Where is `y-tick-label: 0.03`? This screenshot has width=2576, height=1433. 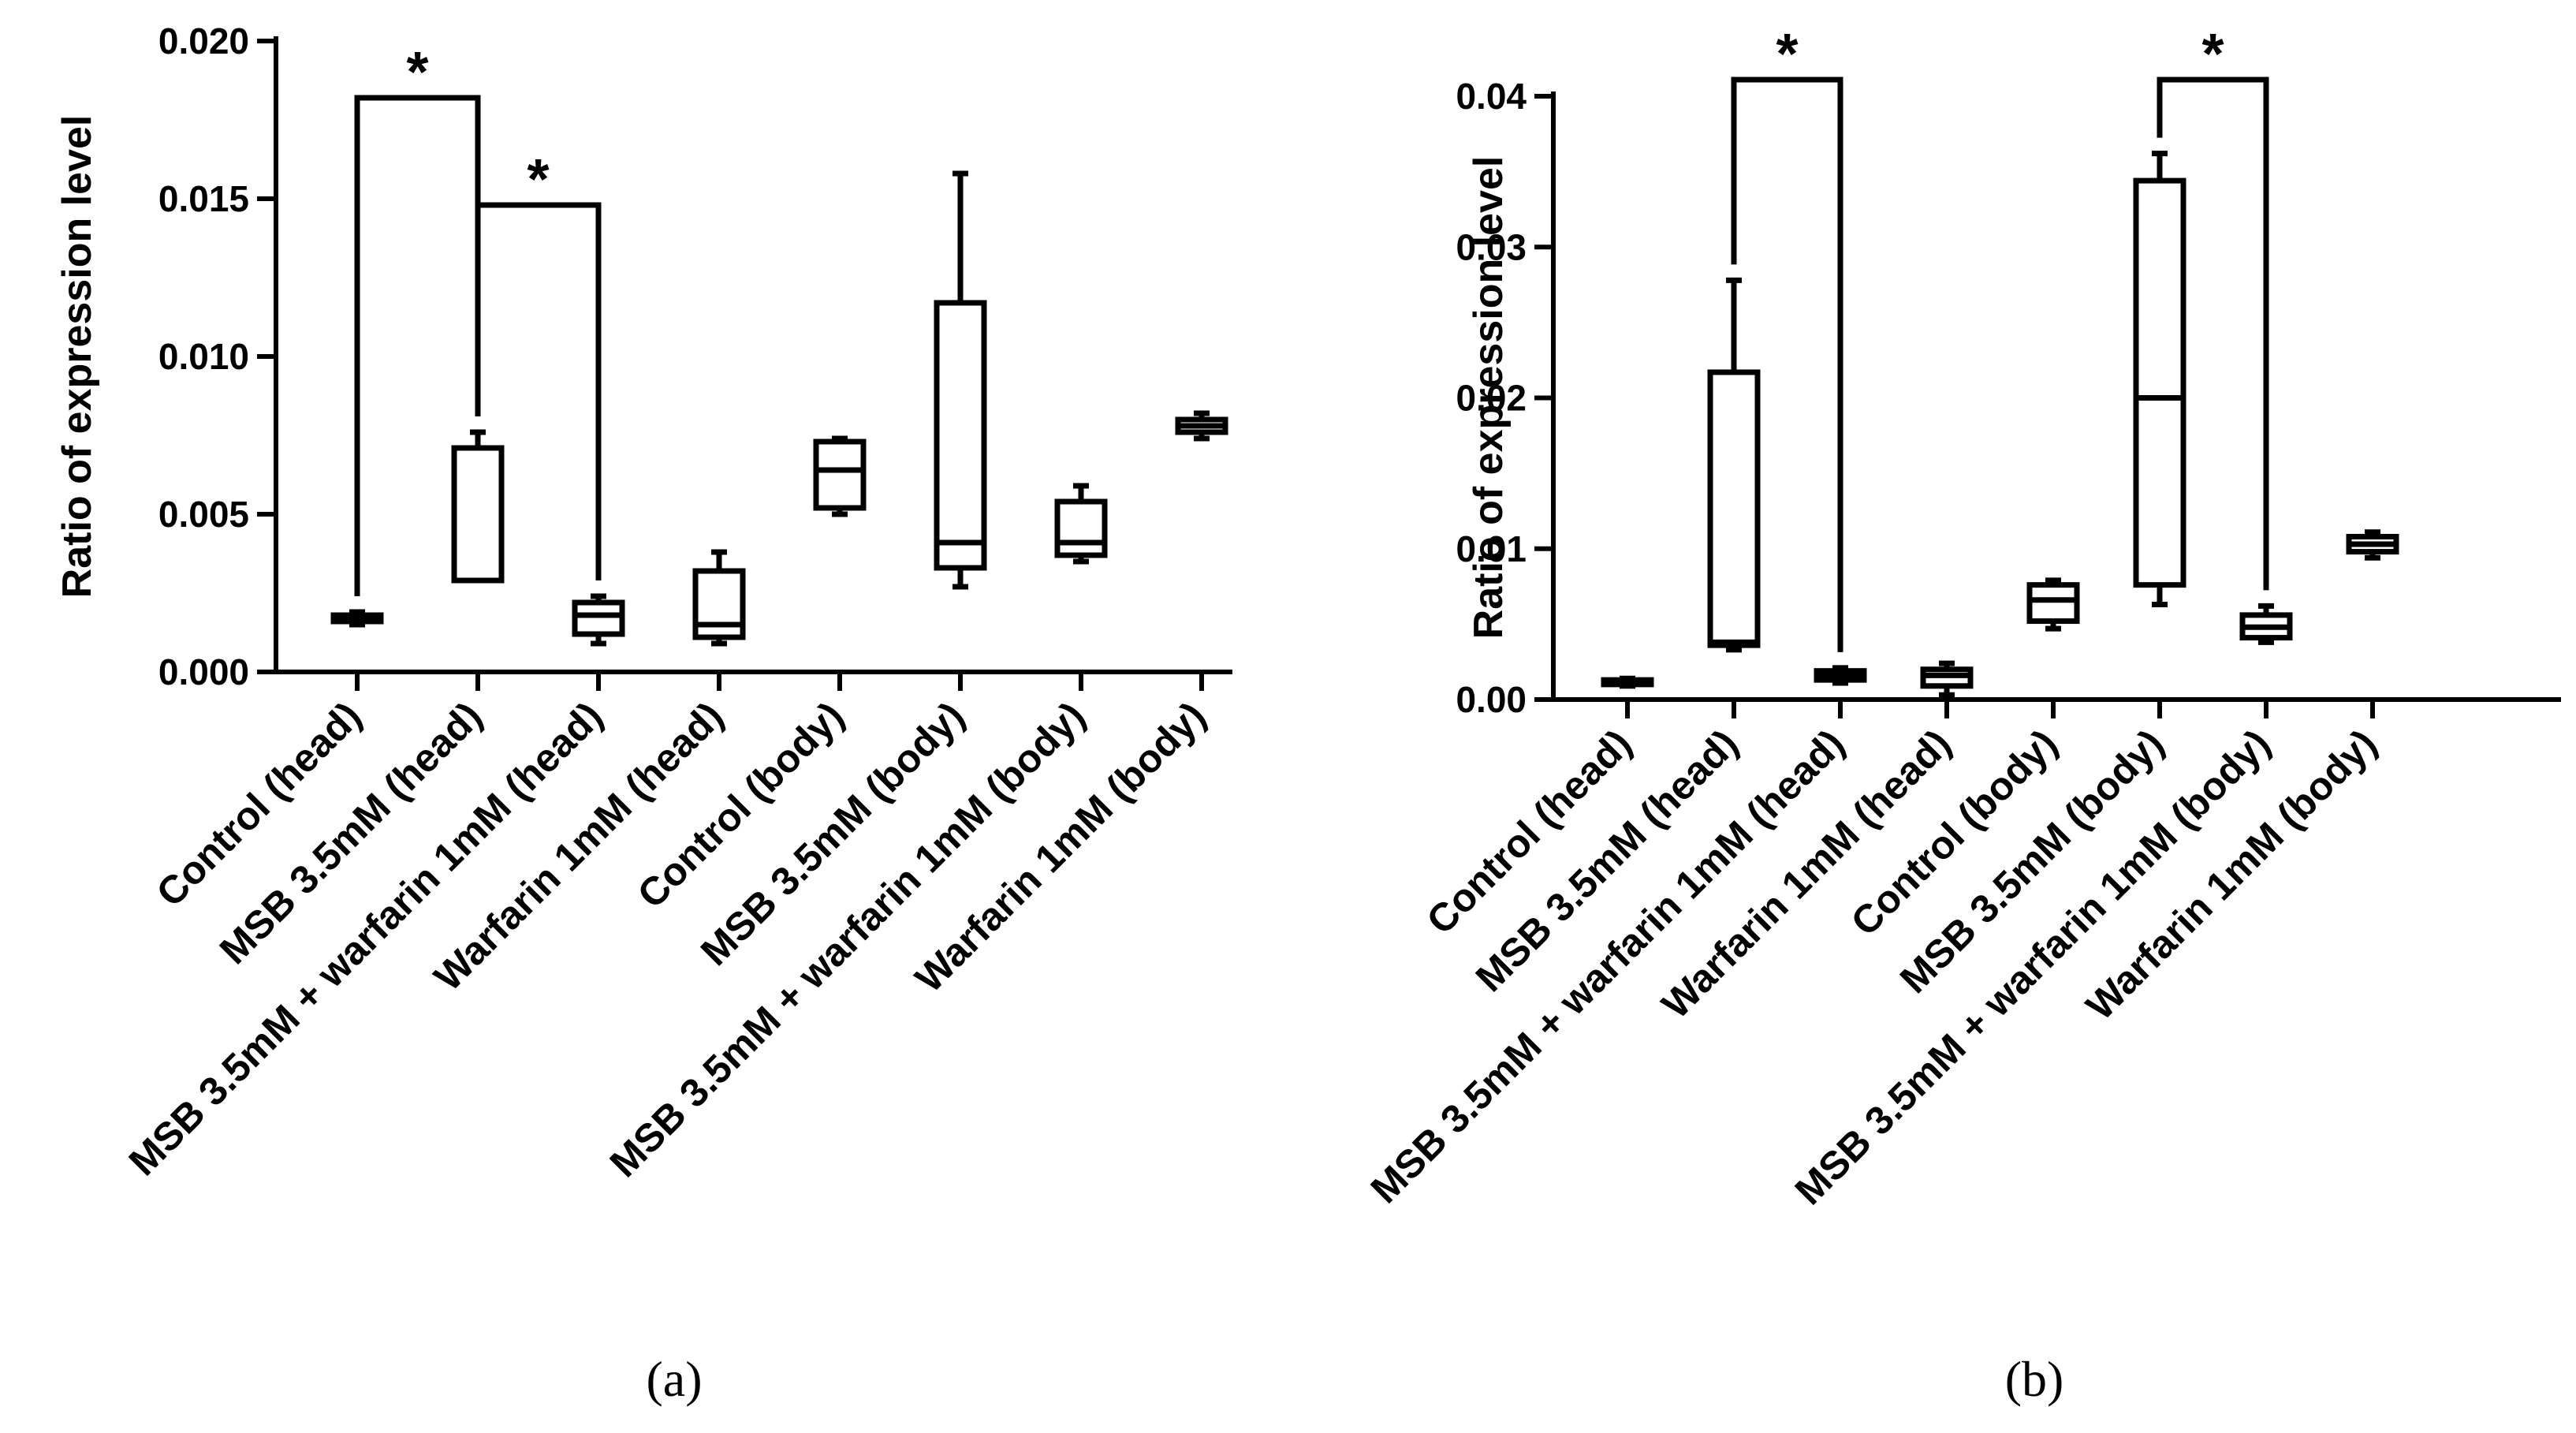
y-tick-label: 0.03 is located at coordinates (1491, 246).